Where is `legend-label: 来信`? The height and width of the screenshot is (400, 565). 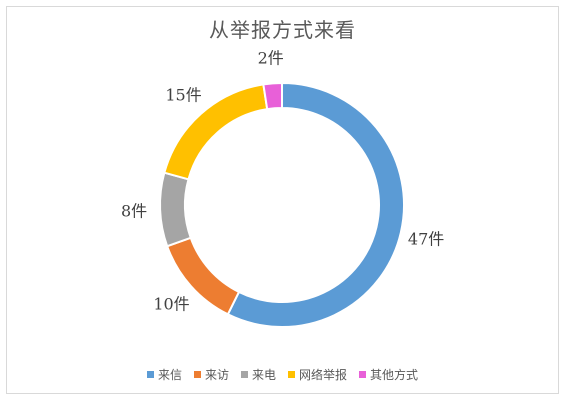
legend-label: 来信 is located at coordinates (169, 375).